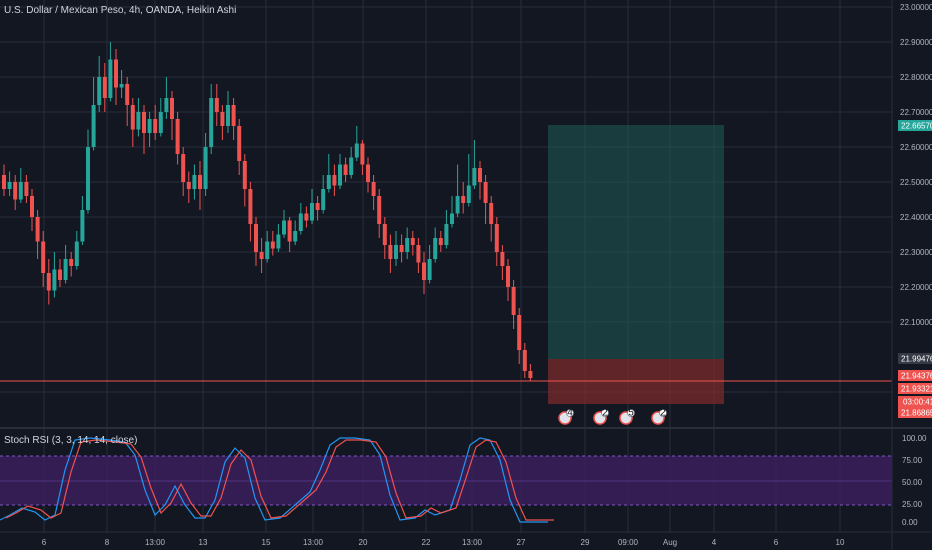 This screenshot has width=932, height=550. I want to click on svg-text: 21.99476, so click(916, 359).